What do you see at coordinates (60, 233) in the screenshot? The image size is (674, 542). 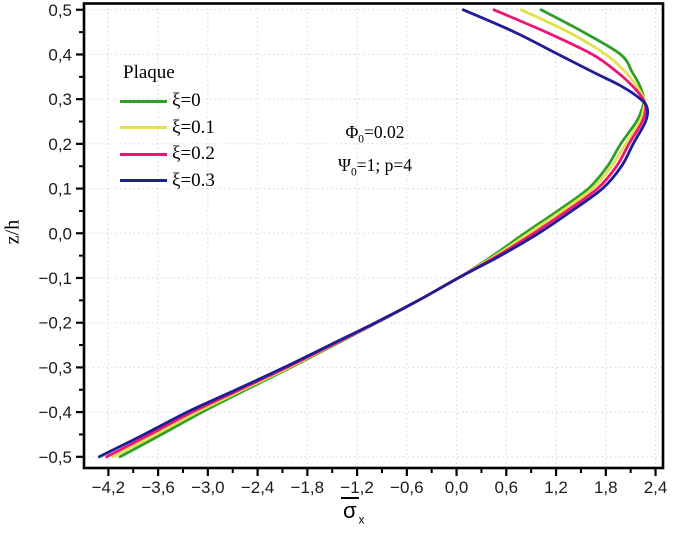 I see `y-tick-label: 0,0` at bounding box center [60, 233].